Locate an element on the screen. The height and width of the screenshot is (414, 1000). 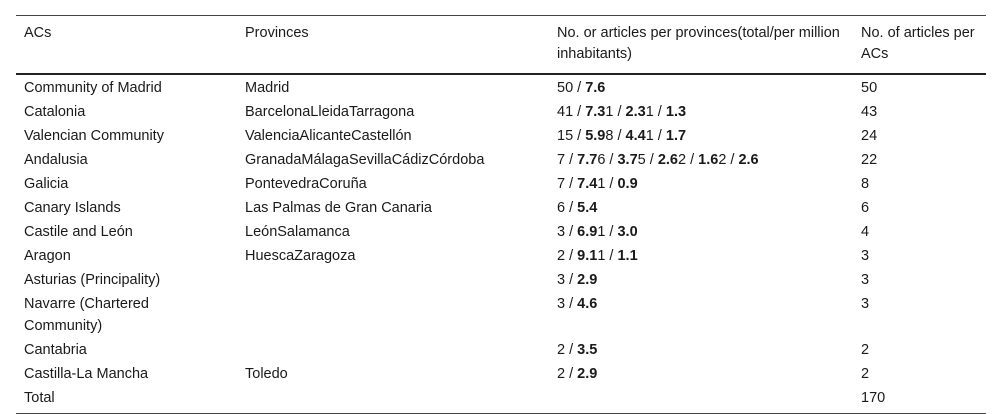
cell-provinces: Las Palmas de Gran Canaria is located at coordinates (338, 208).